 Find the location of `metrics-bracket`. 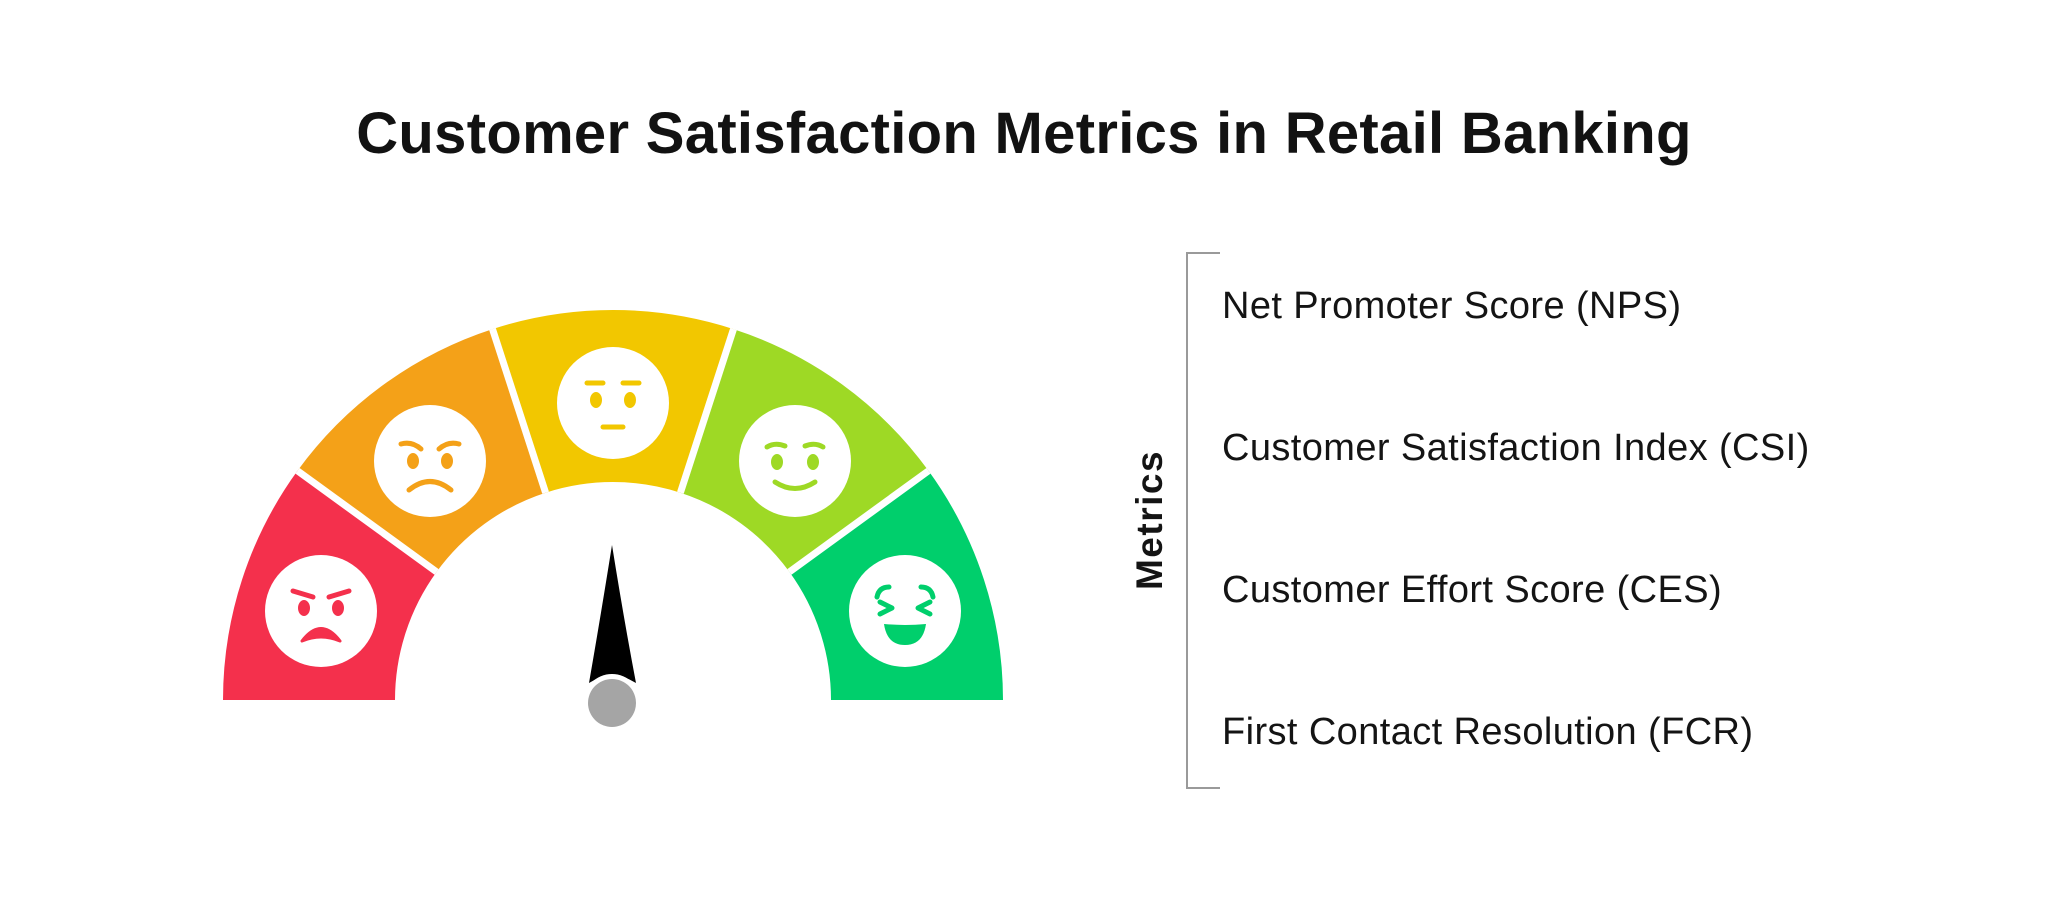

metrics-bracket is located at coordinates (1203, 520).